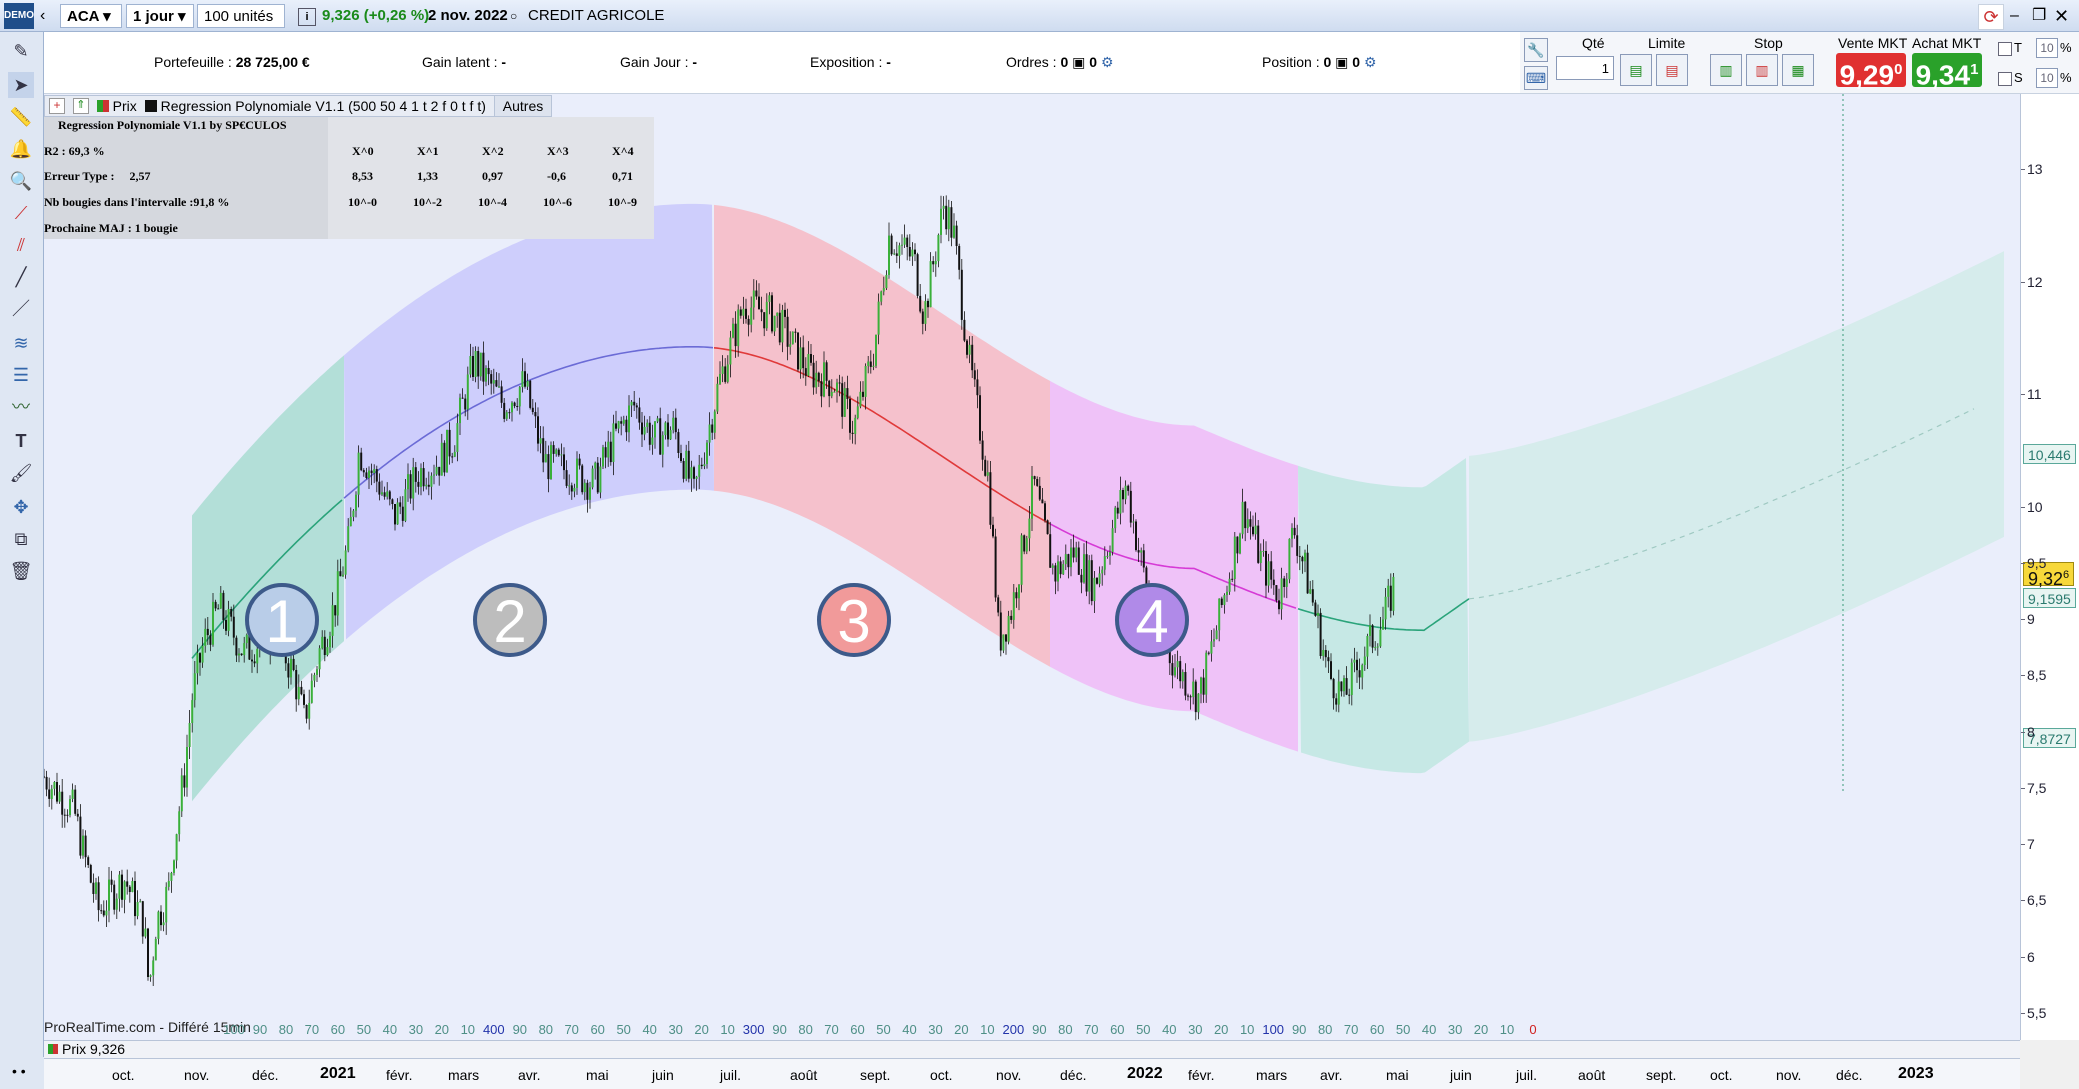 The height and width of the screenshot is (1089, 2079). I want to click on restore-icon: ❐, so click(2039, 15).